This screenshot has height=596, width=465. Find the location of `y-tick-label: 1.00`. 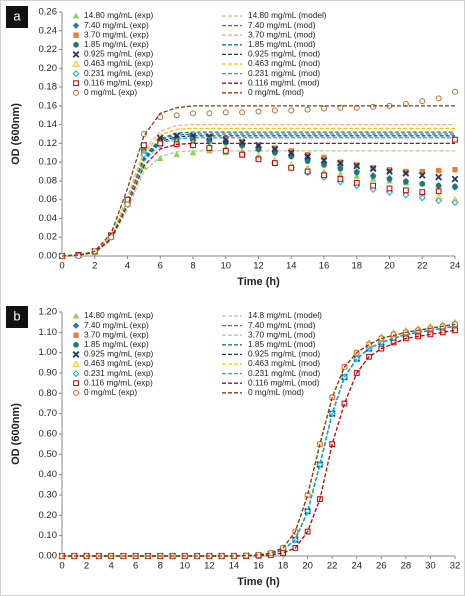

y-tick-label: 1.00 is located at coordinates (48, 352).